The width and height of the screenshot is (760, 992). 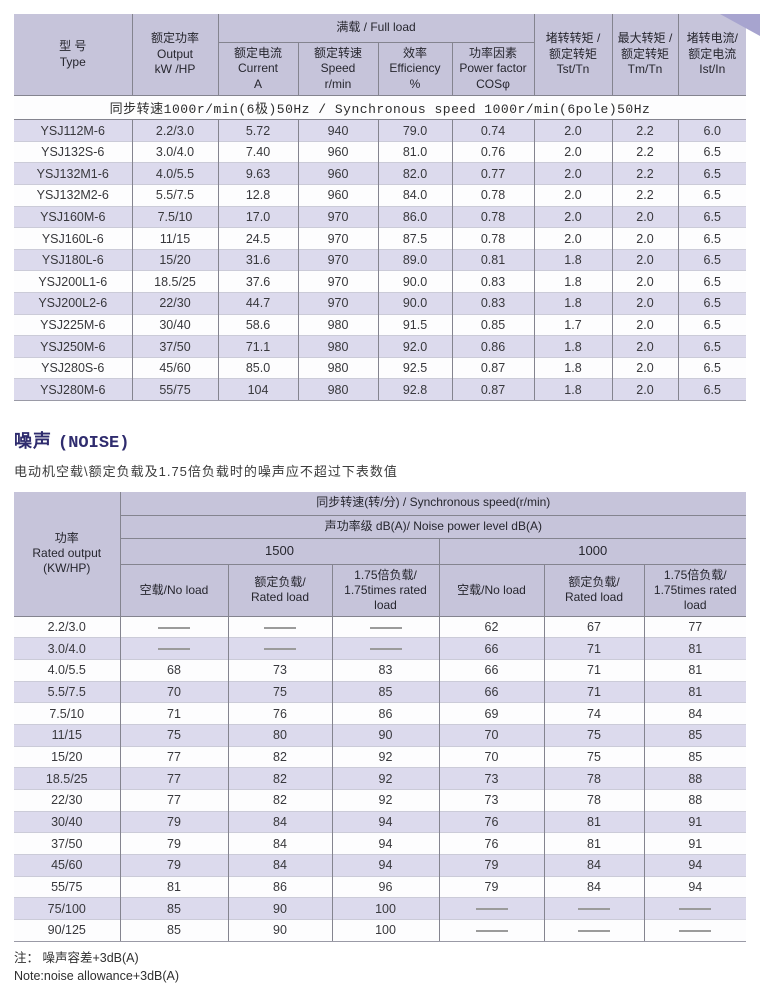 What do you see at coordinates (67, 554) in the screenshot?
I see `header-power: 功率 Rated output (KW/HP)` at bounding box center [67, 554].